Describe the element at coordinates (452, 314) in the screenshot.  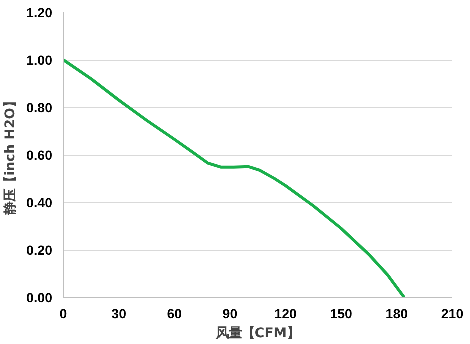
I see `x-tick-label: 210` at that location.